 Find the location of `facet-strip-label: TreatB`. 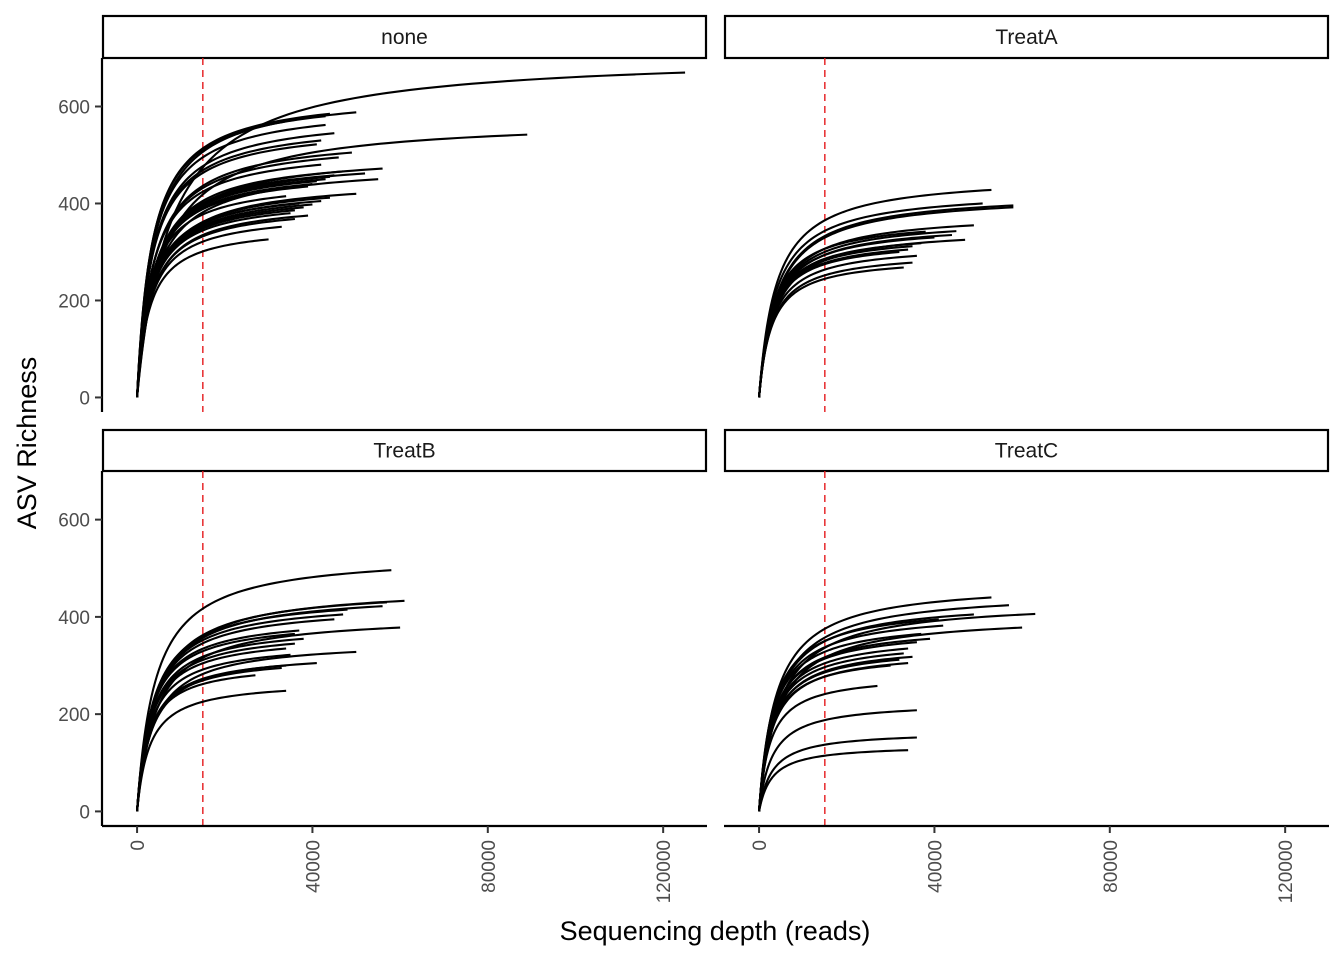

facet-strip-label: TreatB is located at coordinates (404, 451).